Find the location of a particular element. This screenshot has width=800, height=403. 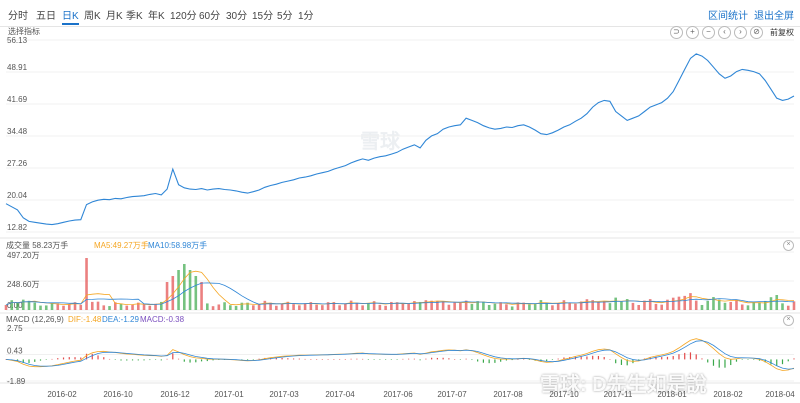

macd-value: MACD:-0.38 is located at coordinates (162, 319).